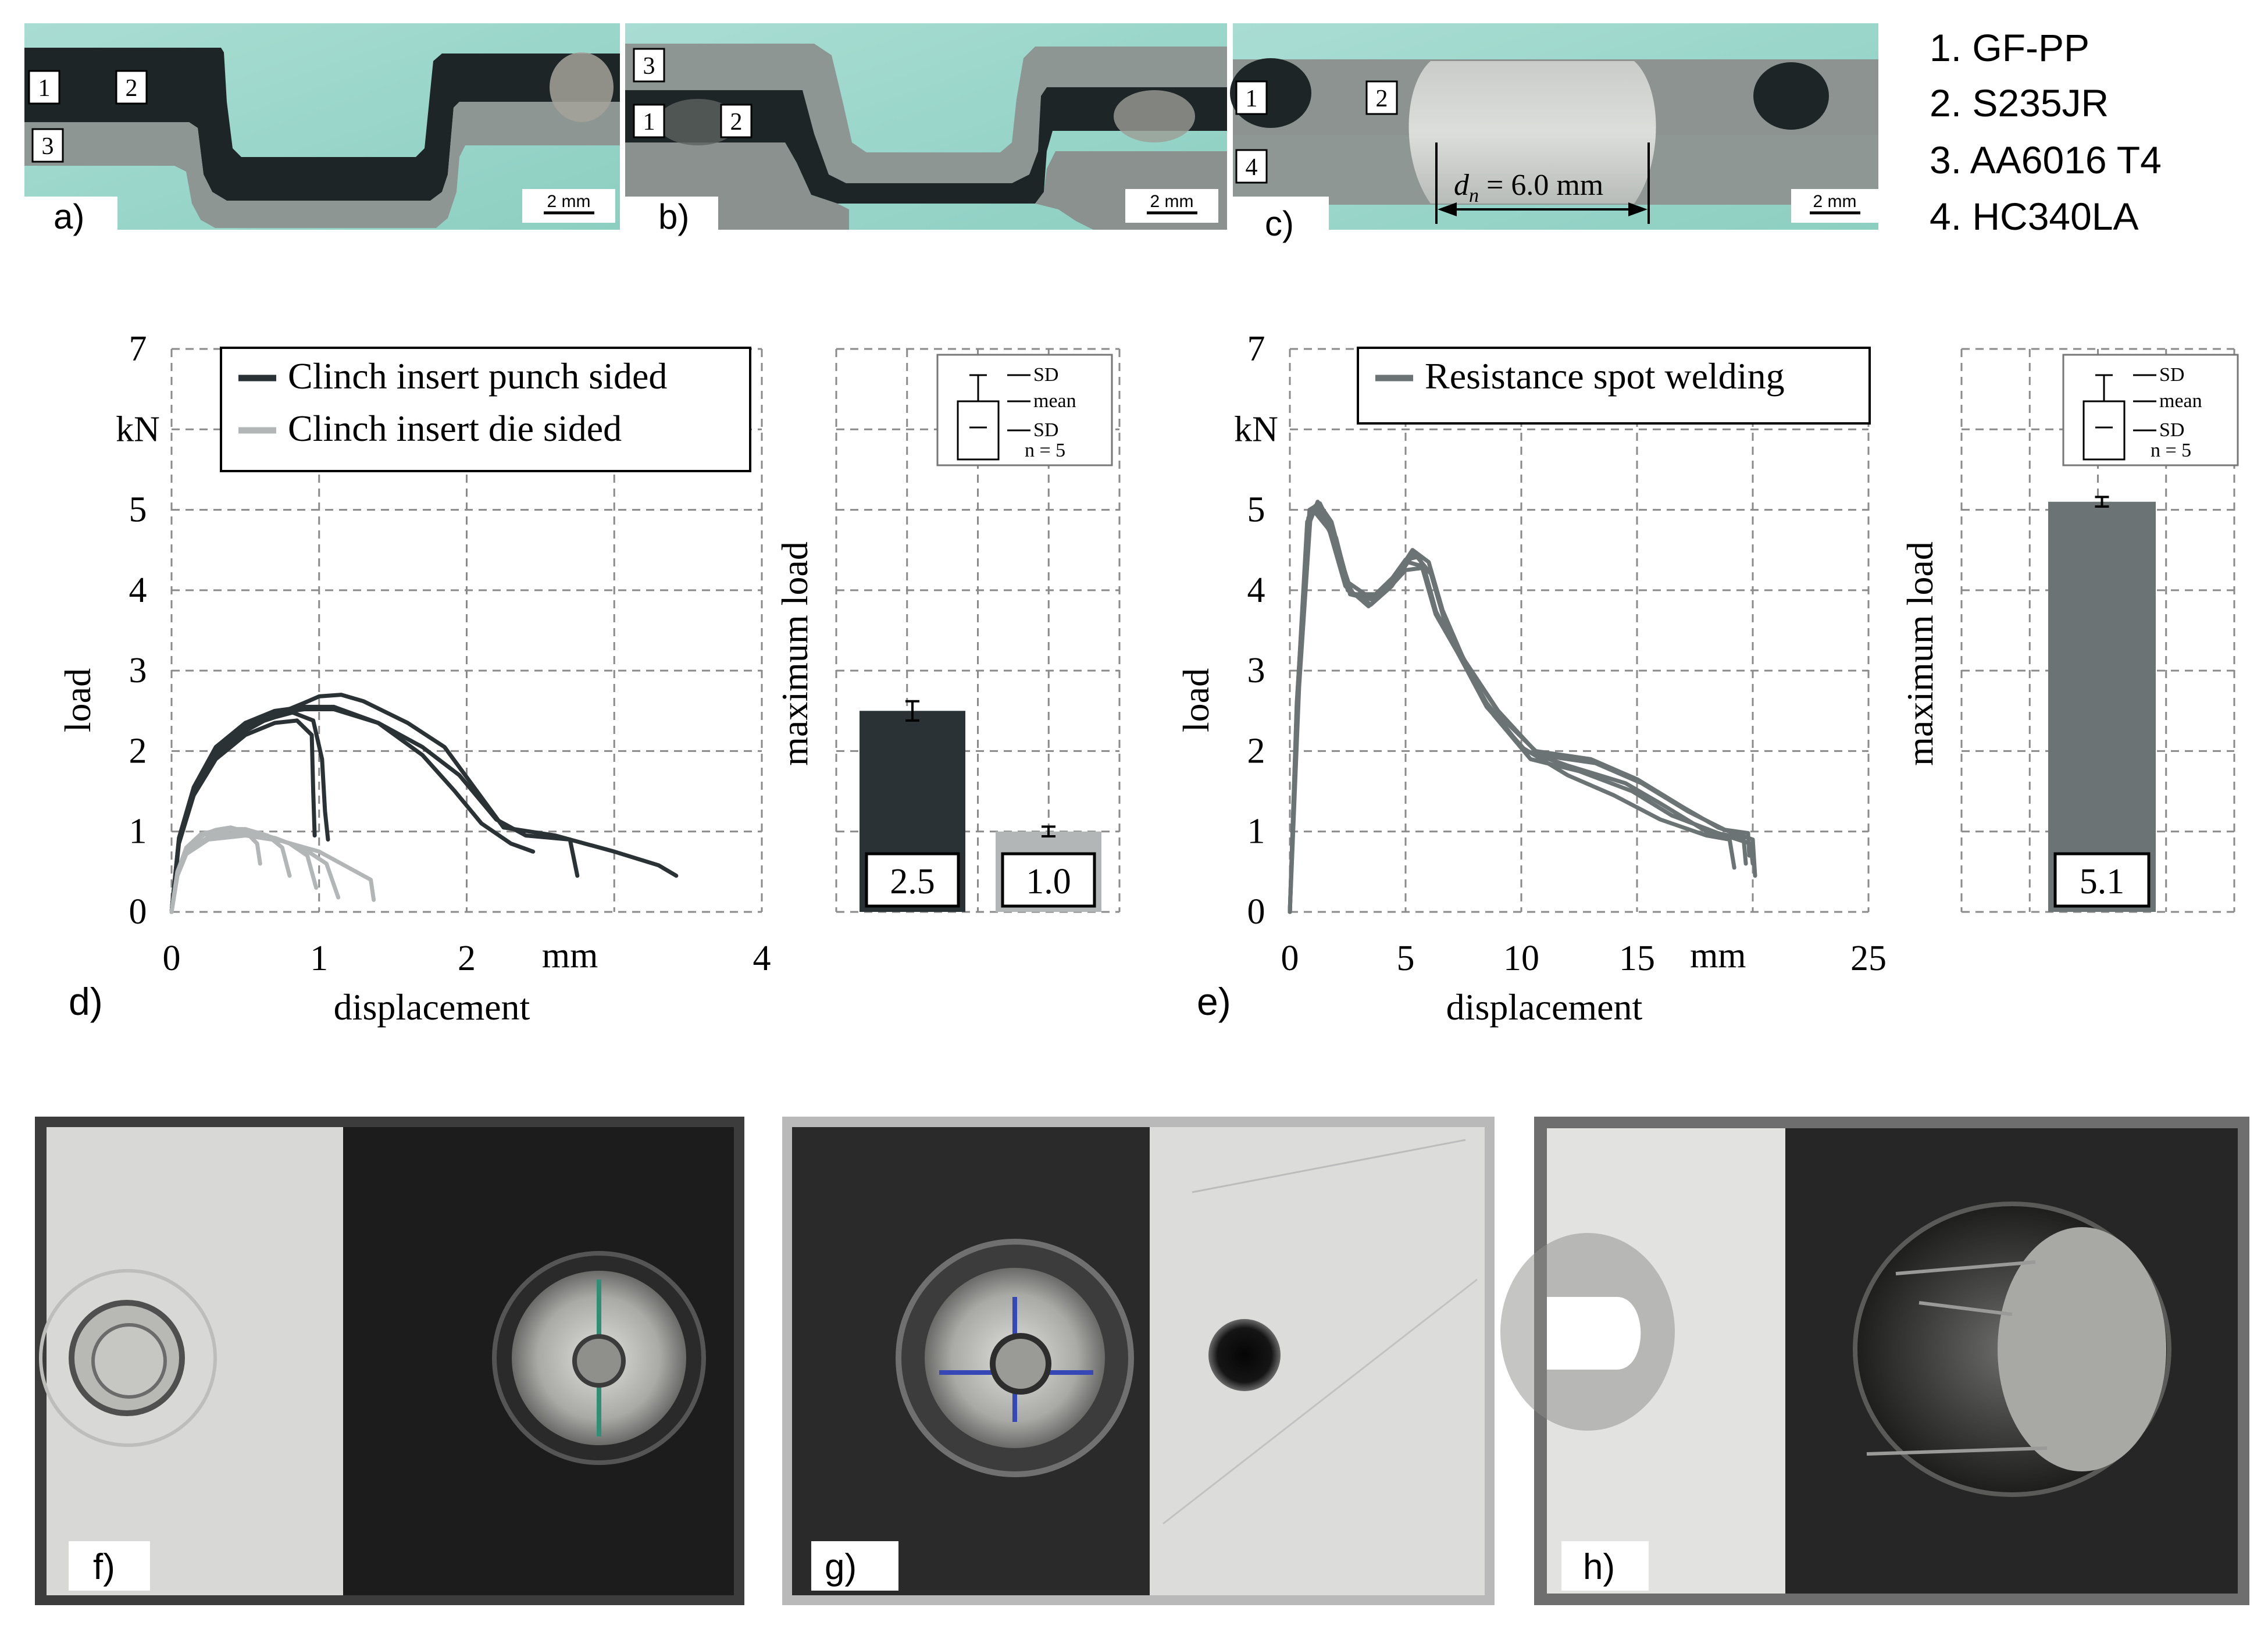  I want to click on punched-hole, so click(1244, 1355).